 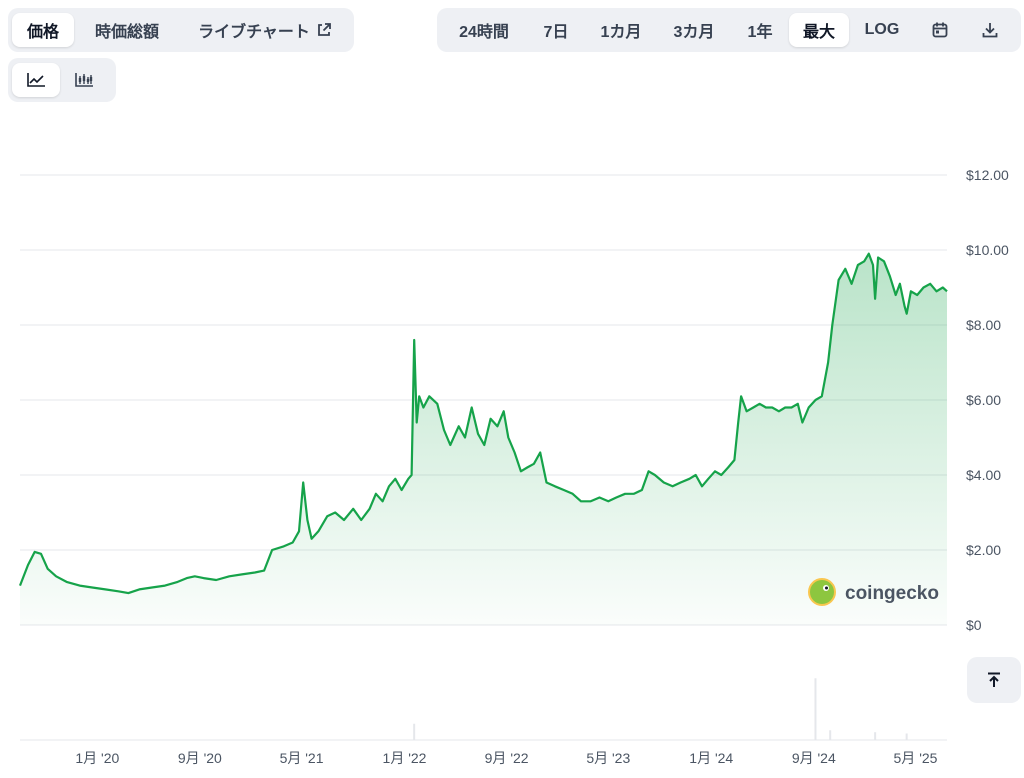 I want to click on y-tick-label: $8.00, so click(x=983, y=325).